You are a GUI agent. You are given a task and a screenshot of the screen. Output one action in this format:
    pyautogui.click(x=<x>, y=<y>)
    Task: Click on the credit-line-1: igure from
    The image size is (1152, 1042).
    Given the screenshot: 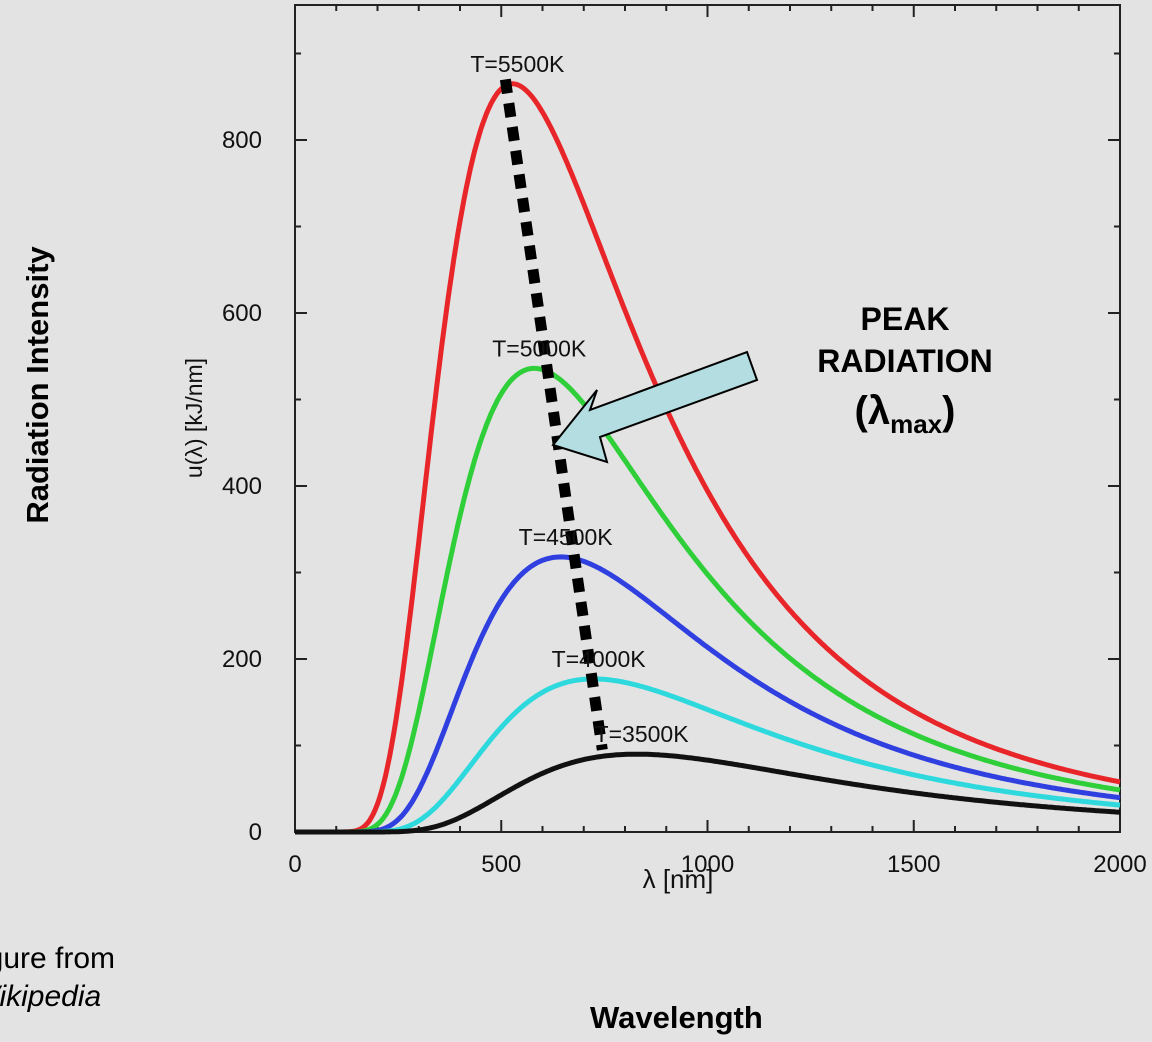 What is the action you would take?
    pyautogui.click(x=58, y=958)
    